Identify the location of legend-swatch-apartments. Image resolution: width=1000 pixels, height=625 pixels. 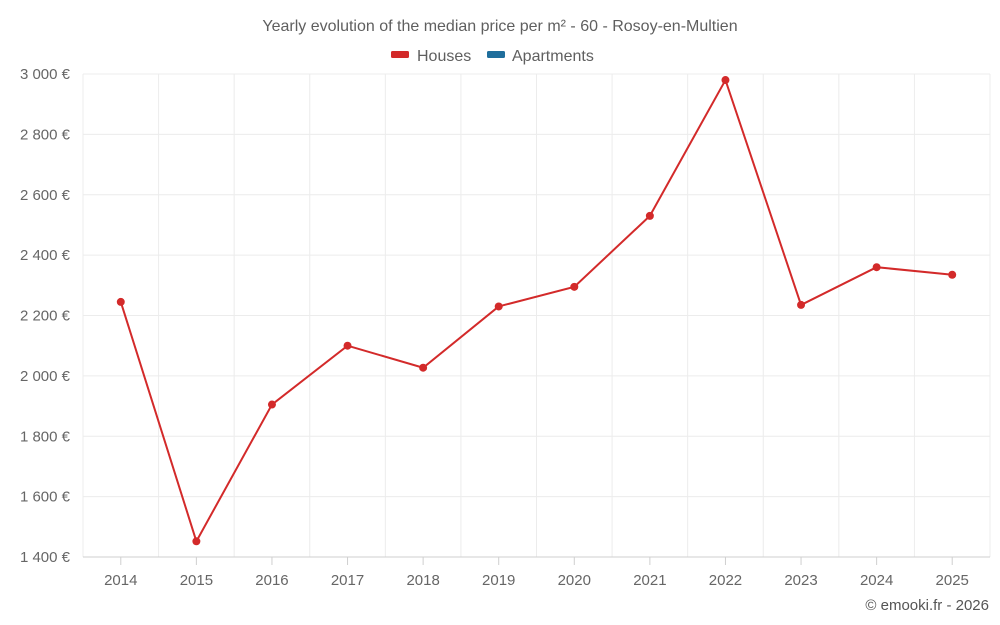
(496, 54).